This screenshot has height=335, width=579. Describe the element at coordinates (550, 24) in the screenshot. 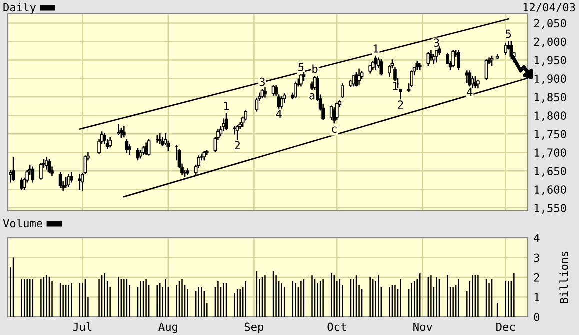

I see `y-tick-label: 2,050` at that location.